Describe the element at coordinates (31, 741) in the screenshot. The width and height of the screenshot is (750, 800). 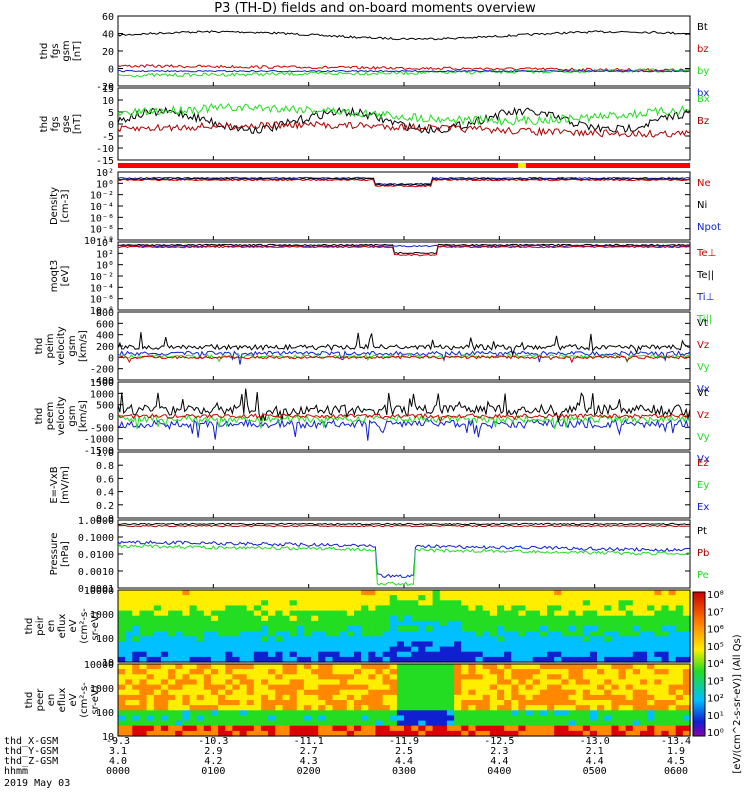
I see `footer-row-label: thd_X-GSM` at that location.